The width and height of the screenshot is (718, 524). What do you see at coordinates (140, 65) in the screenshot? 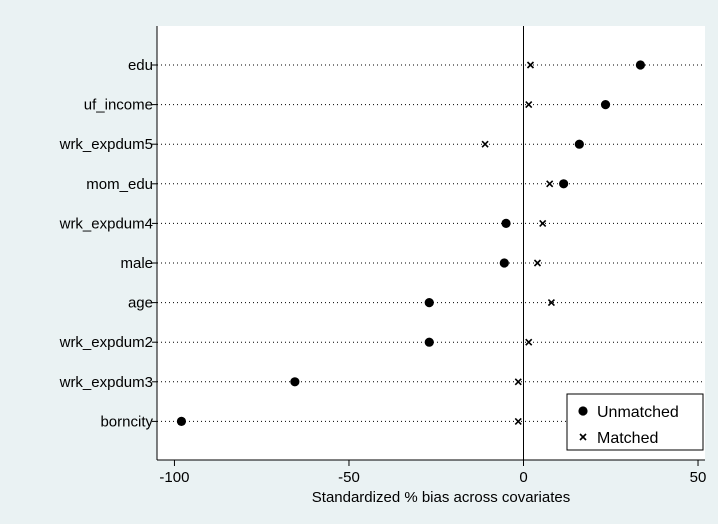
I see `category-label-edu: edu` at bounding box center [140, 65].